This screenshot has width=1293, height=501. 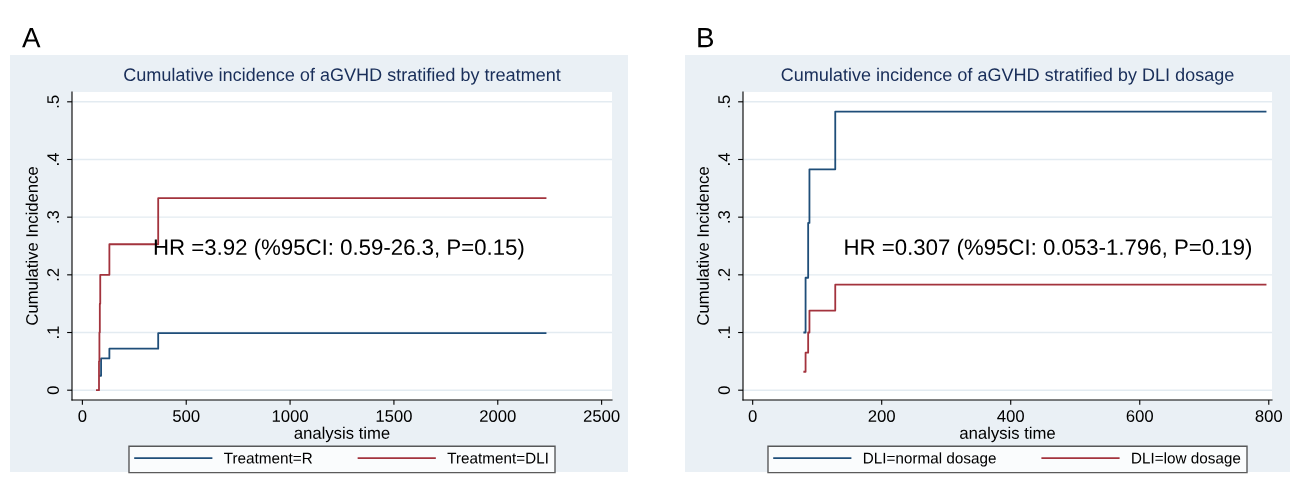 I want to click on legend-label: DLI=normal dosage, so click(x=929, y=459).